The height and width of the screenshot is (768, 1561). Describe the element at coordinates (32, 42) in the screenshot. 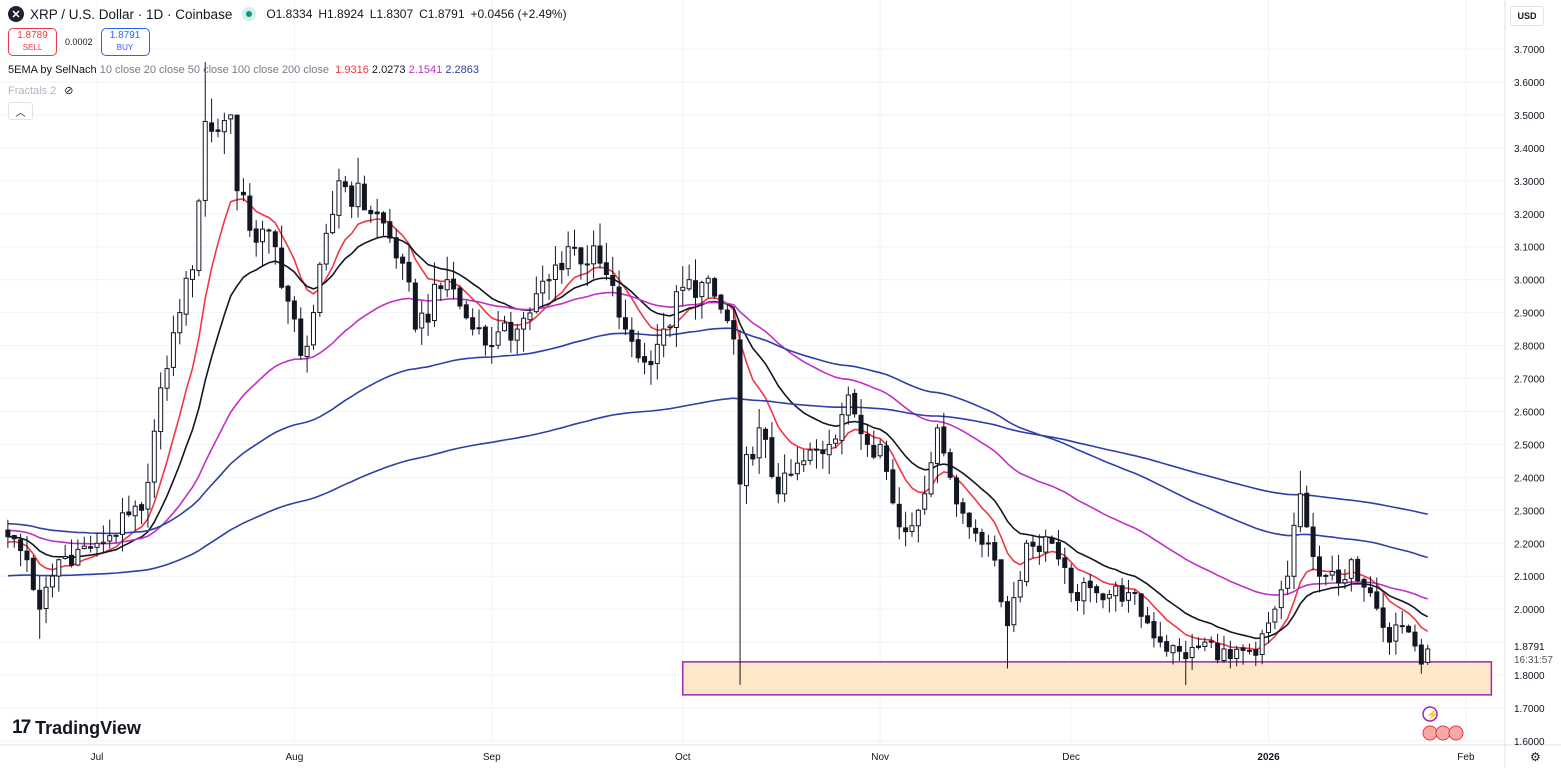

I see `sell-button: 1.8789 SELL` at that location.